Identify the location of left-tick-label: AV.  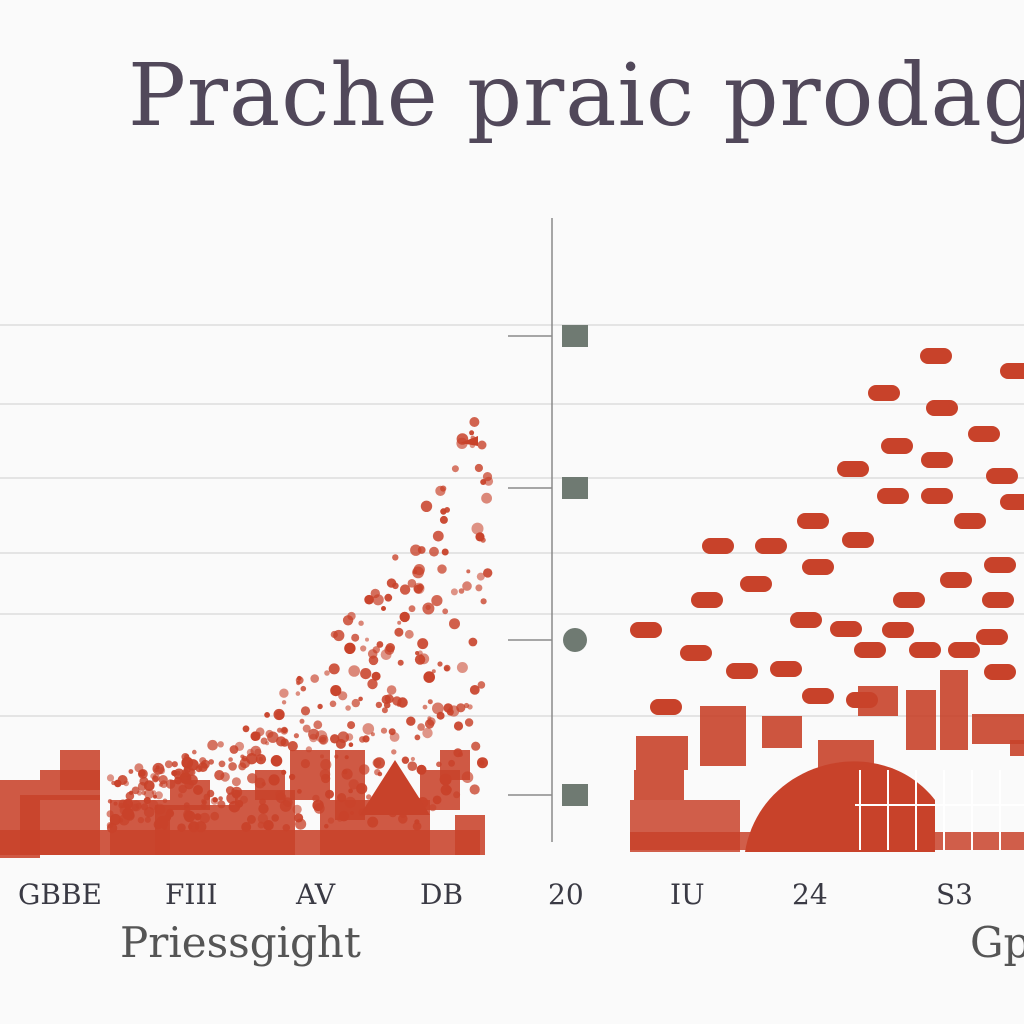
(316, 894).